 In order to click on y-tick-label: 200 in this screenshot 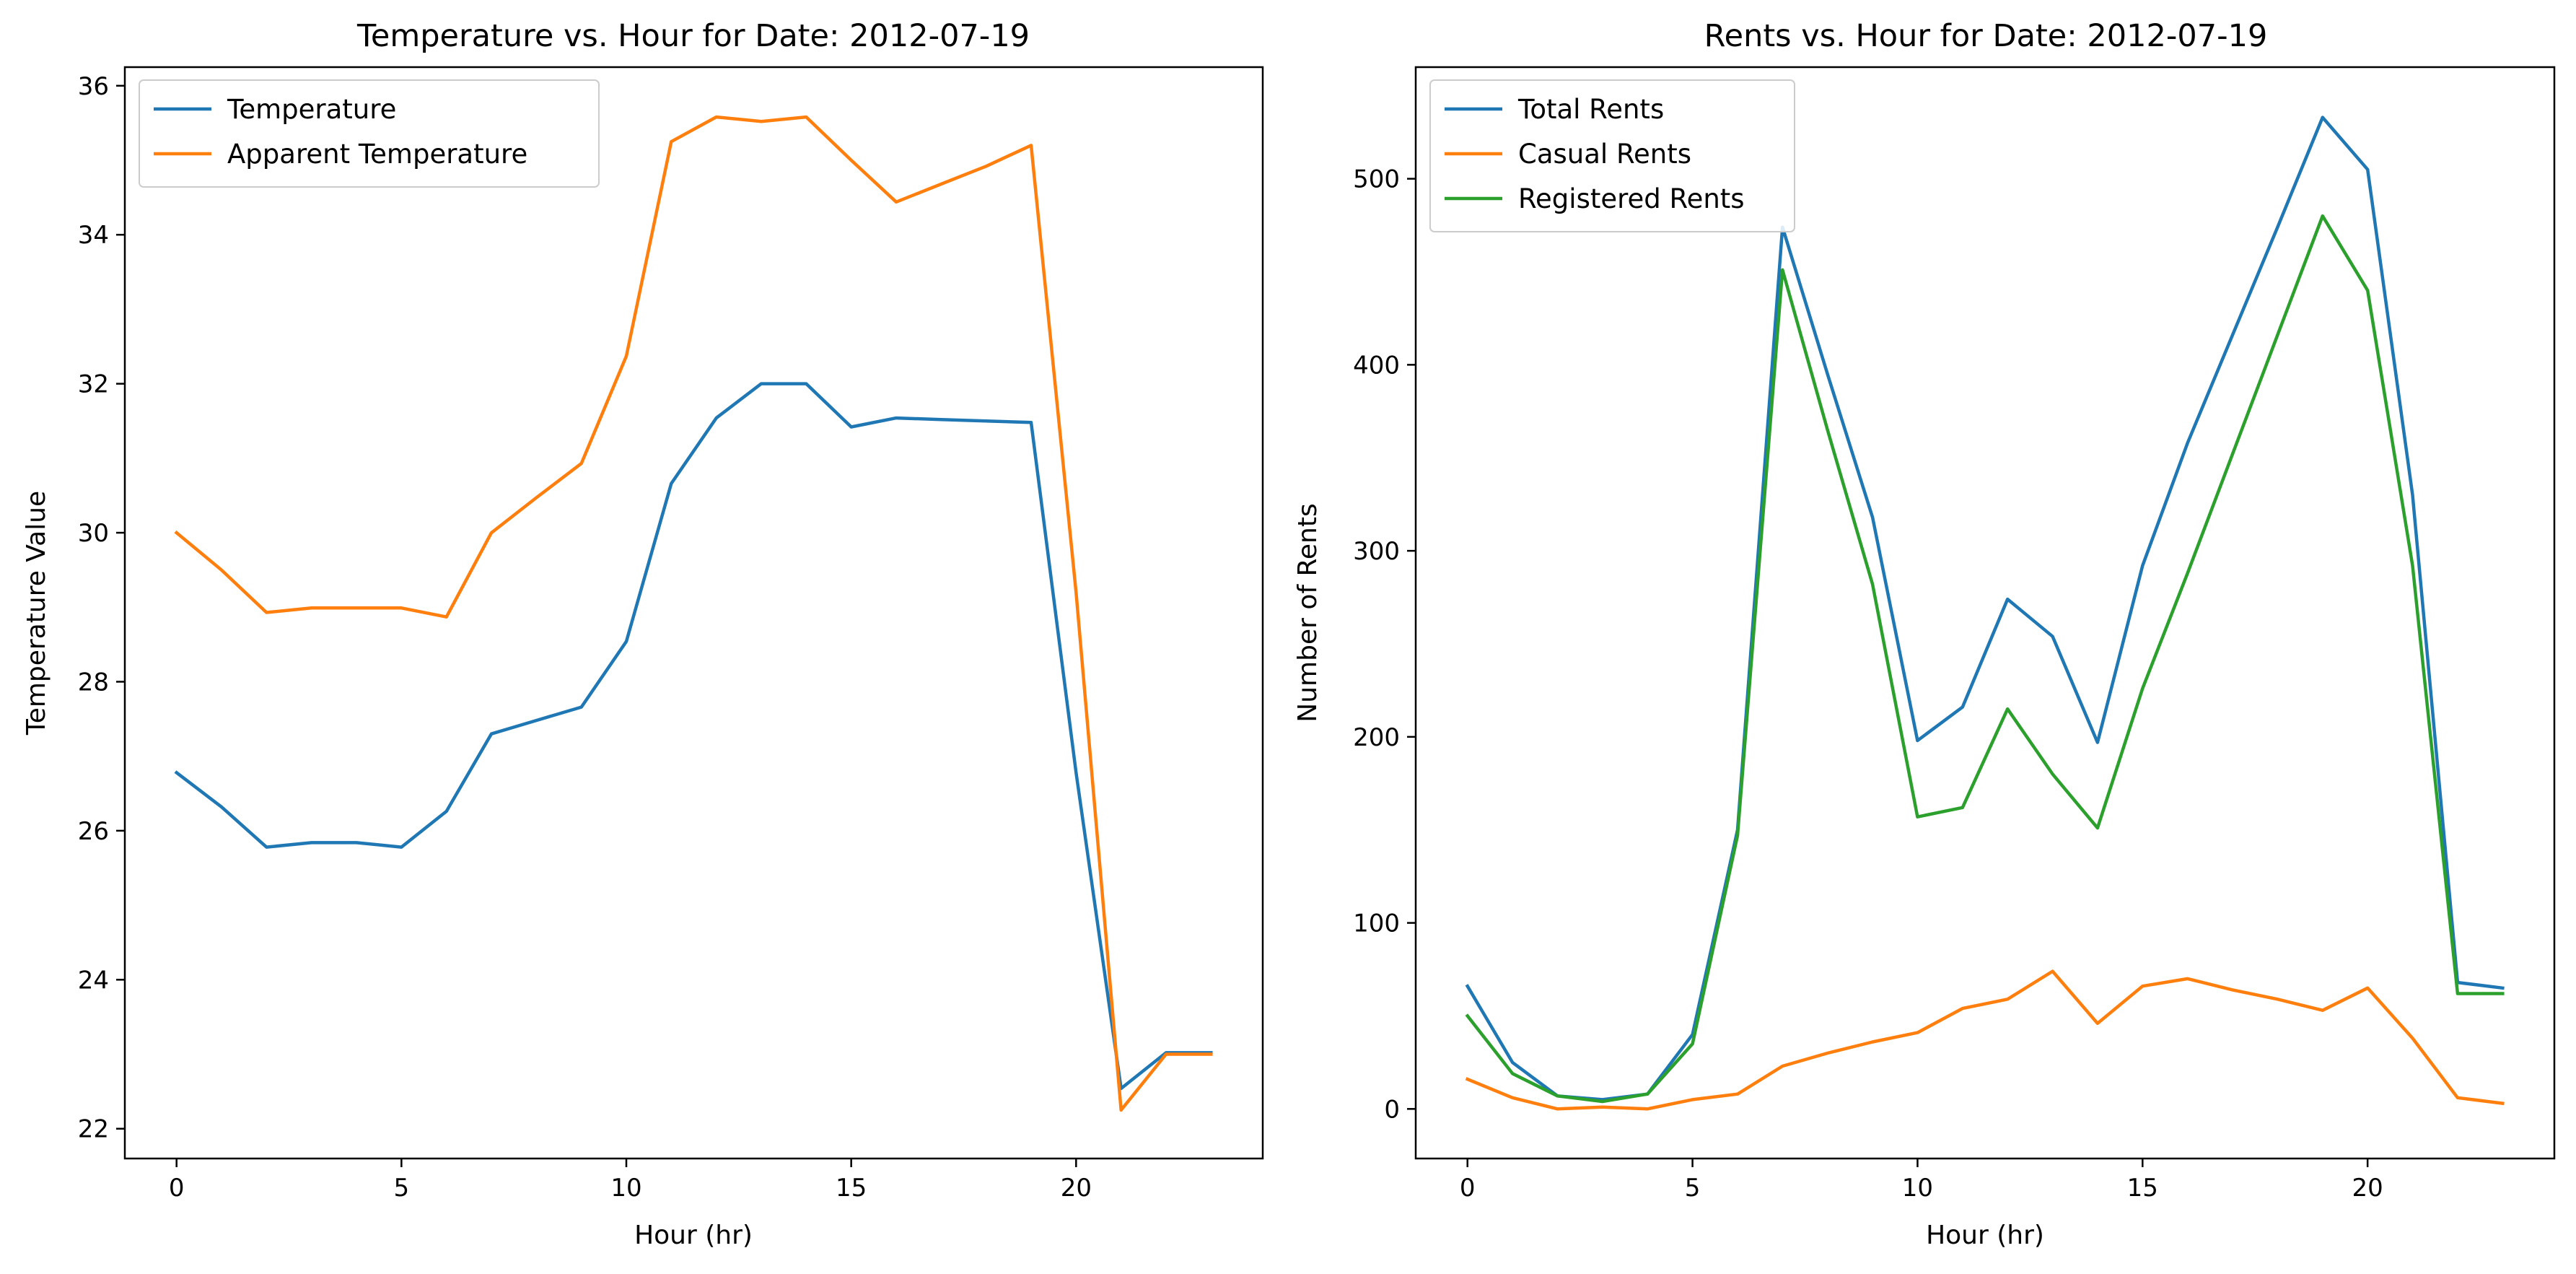, I will do `click(1376, 738)`.